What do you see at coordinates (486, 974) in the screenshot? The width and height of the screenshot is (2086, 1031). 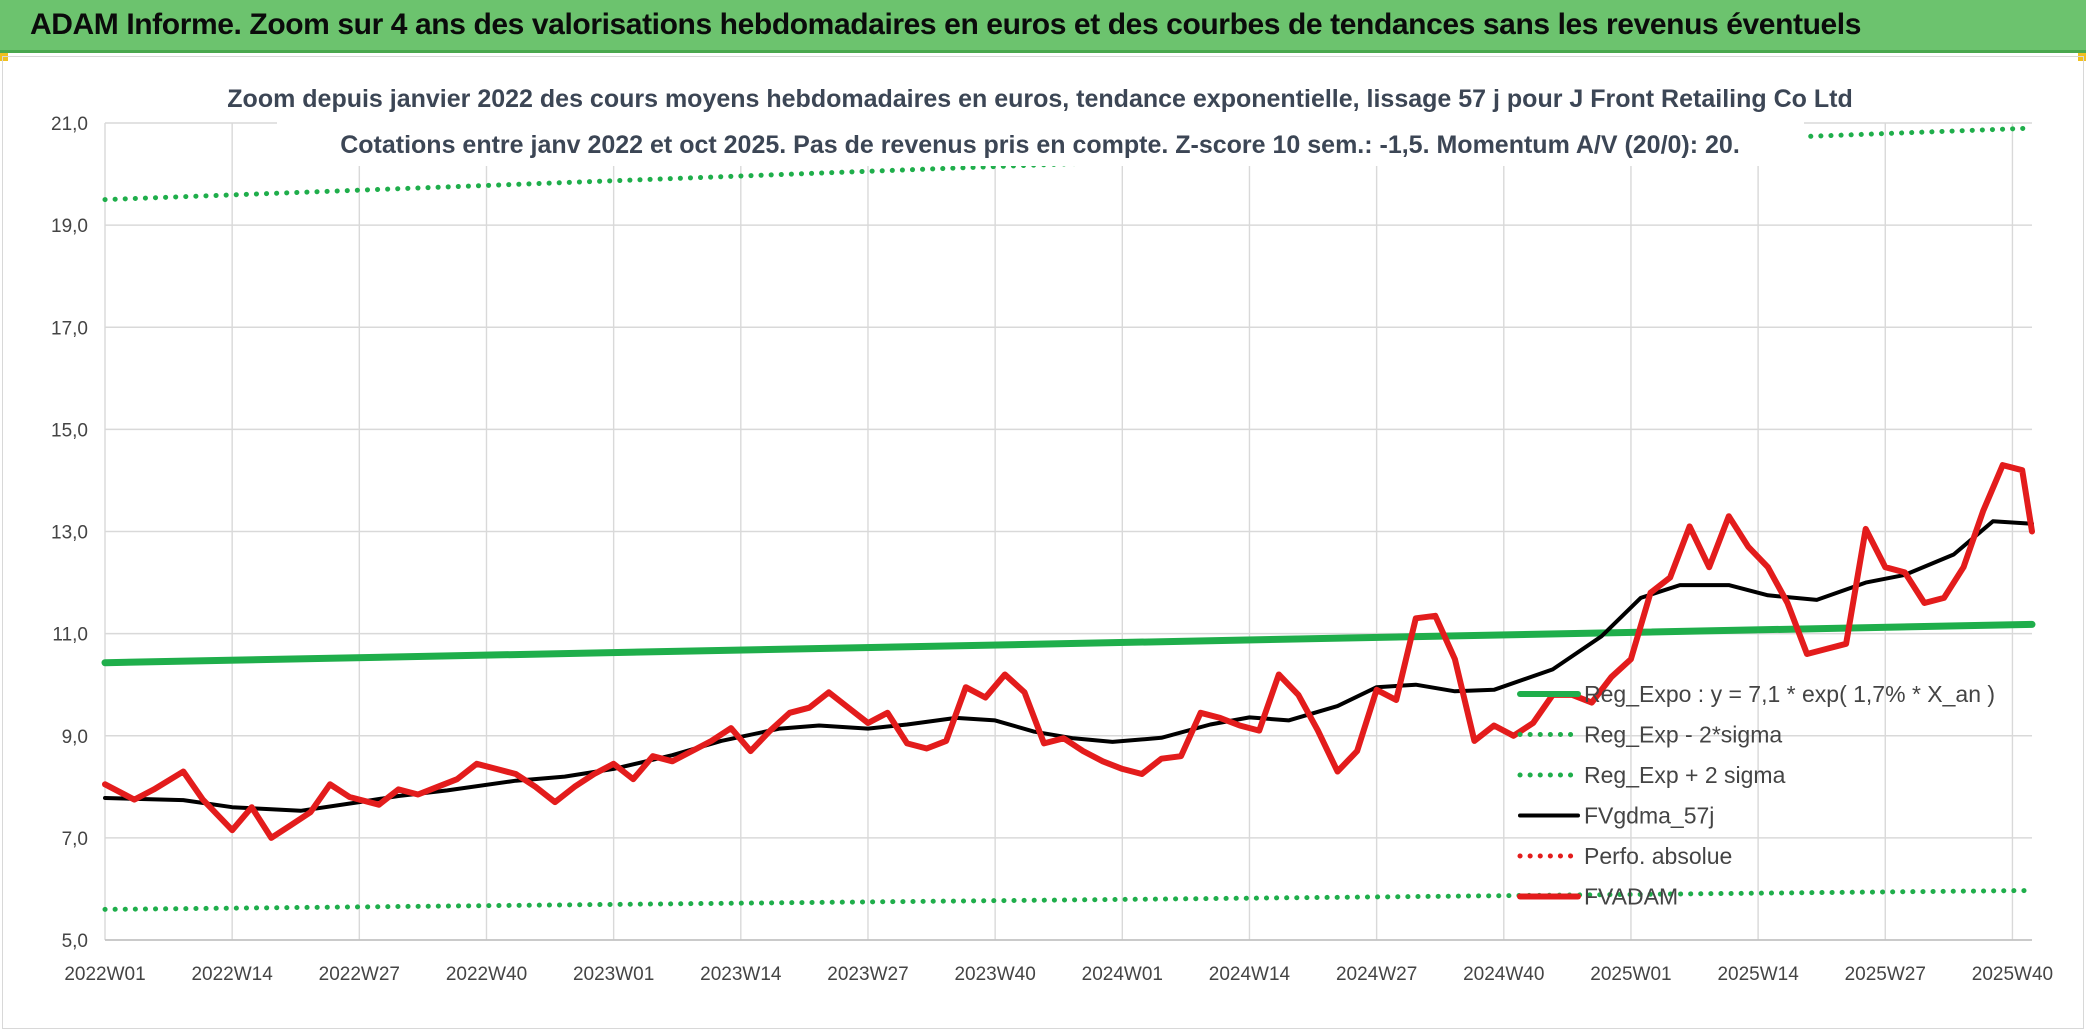 I see `x-tick-label: 2022W40` at bounding box center [486, 974].